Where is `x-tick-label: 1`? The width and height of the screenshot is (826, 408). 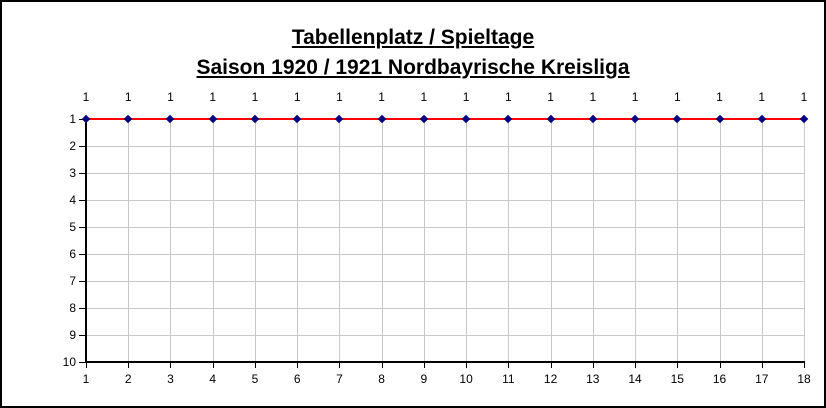 x-tick-label: 1 is located at coordinates (86, 379).